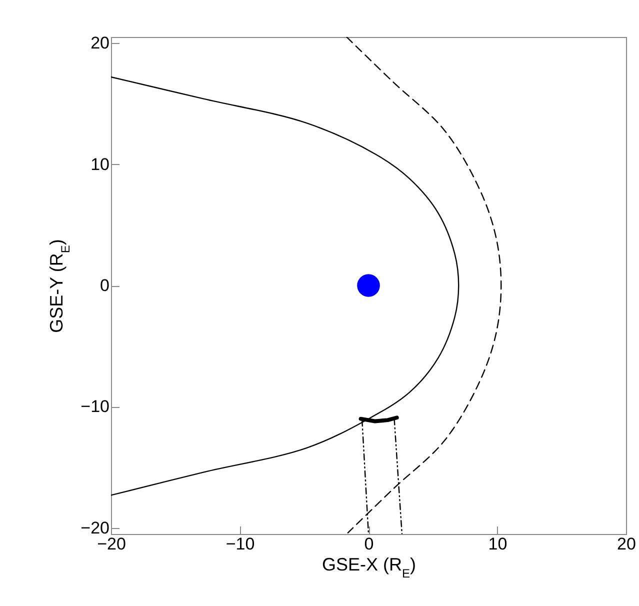  Describe the element at coordinates (369, 544) in the screenshot. I see `x-tick-label: 0` at that location.